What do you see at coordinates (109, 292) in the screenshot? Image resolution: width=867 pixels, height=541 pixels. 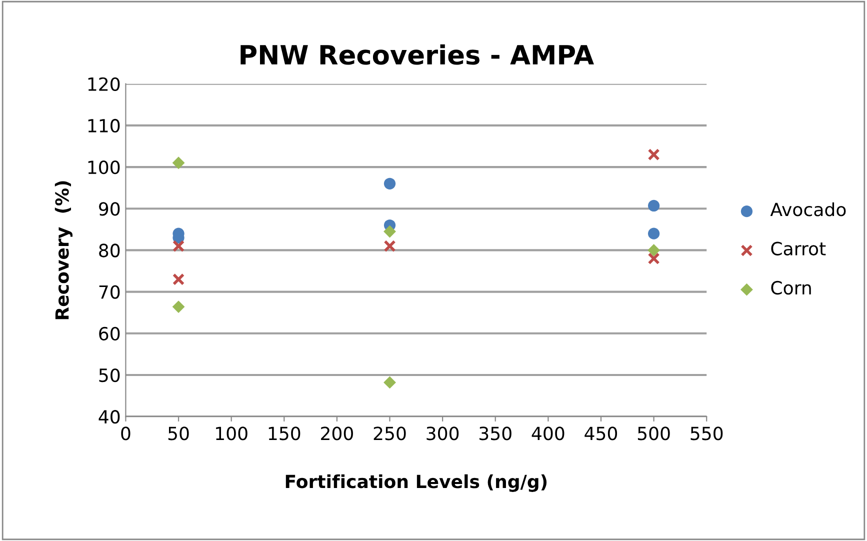 I see `y-tick-label: 70` at bounding box center [109, 292].